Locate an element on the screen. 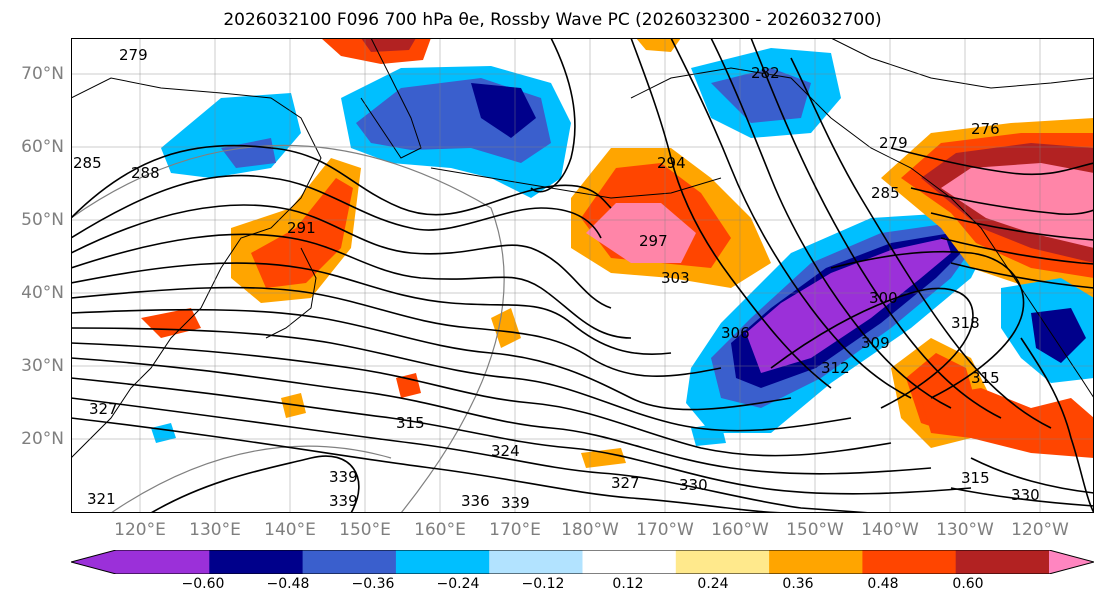  contour-label-321: 321 is located at coordinates (101, 499).